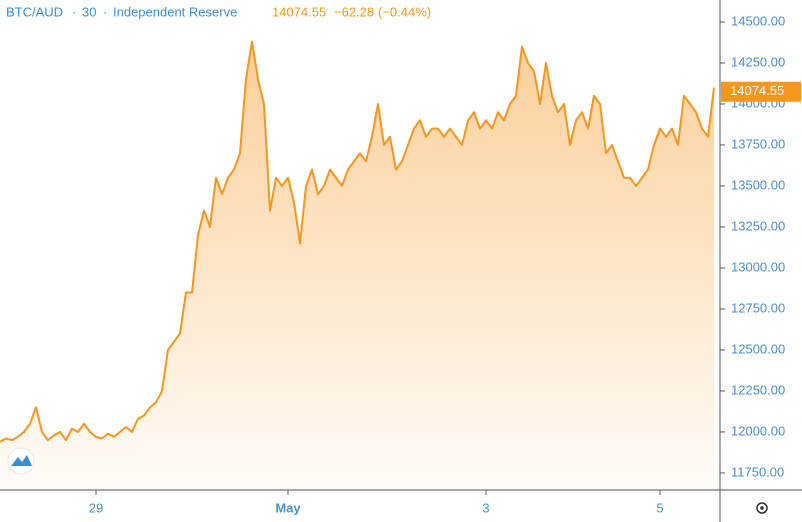 The width and height of the screenshot is (802, 522). What do you see at coordinates (762, 508) in the screenshot?
I see `settings-icon` at bounding box center [762, 508].